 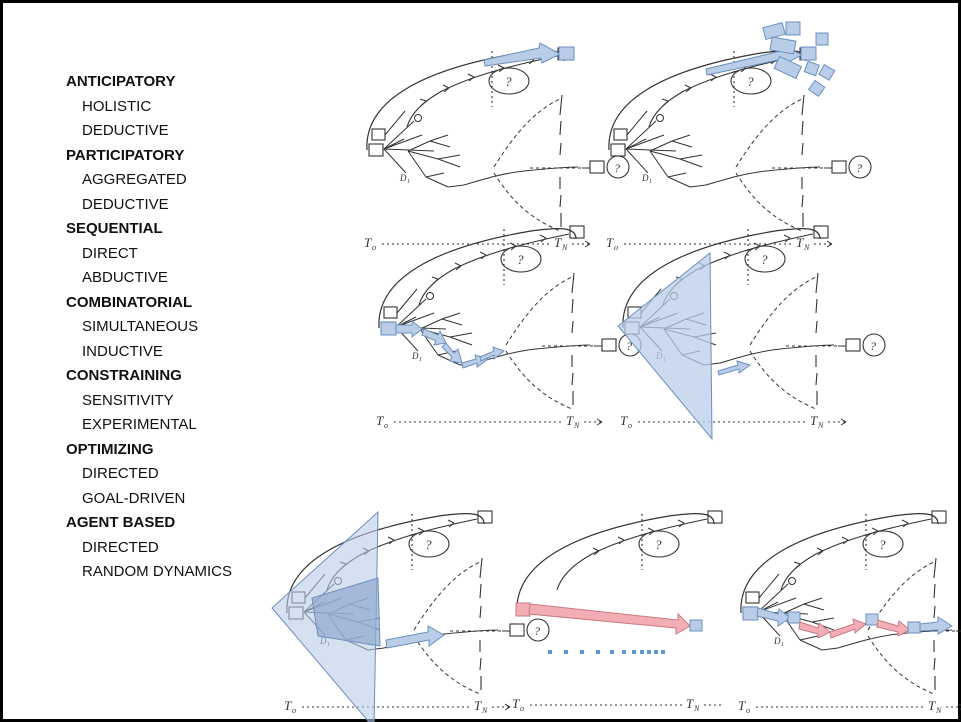 I want to click on legend-method-agent-based: AGENT BASED, so click(x=121, y=522).